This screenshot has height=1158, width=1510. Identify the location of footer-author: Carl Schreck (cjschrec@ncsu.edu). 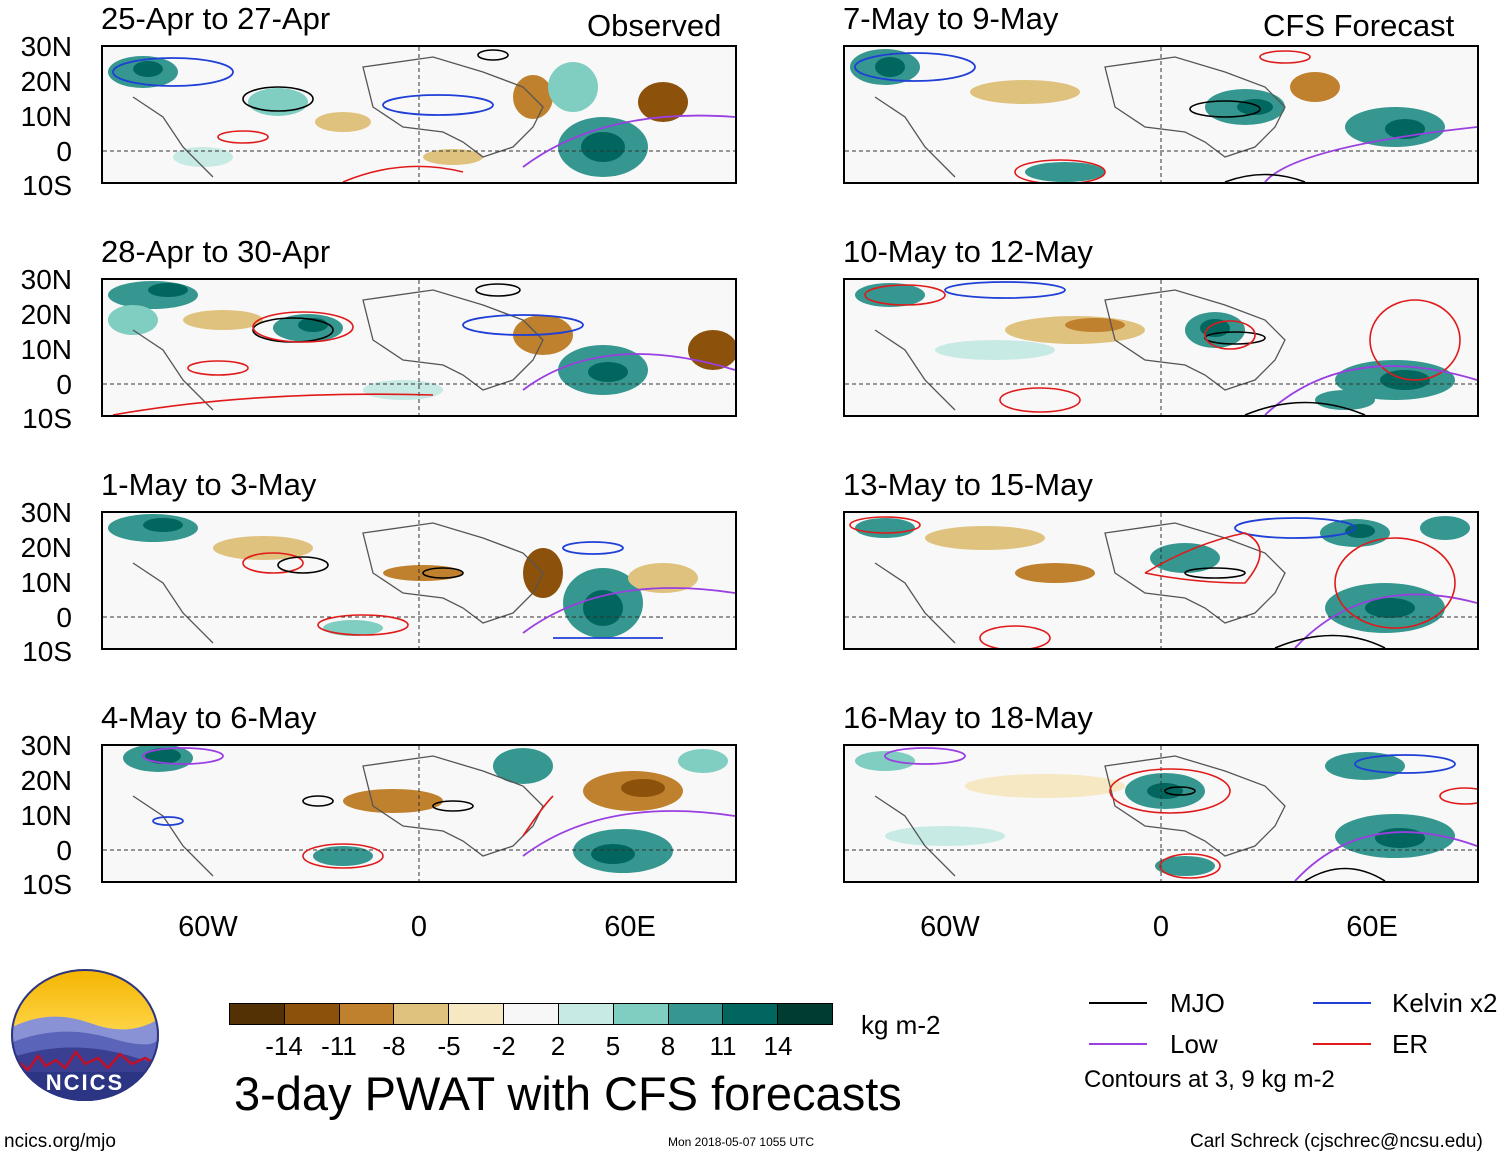
(1336, 1141).